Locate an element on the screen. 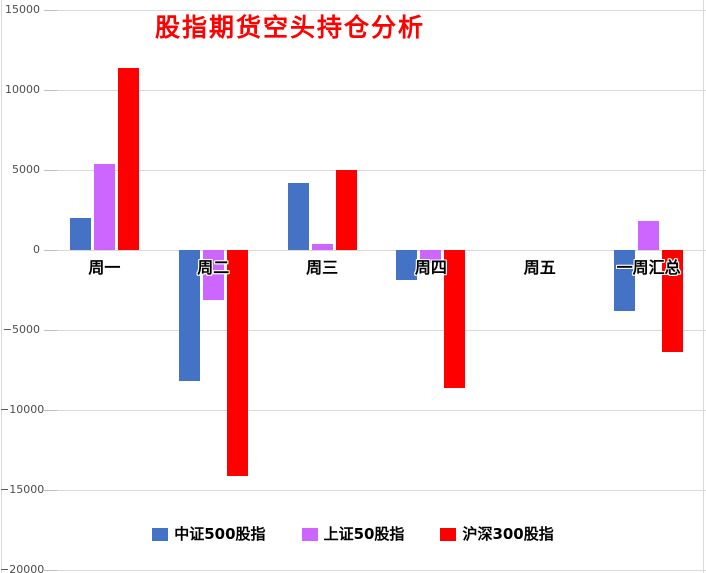  y-tick-label: −10000 is located at coordinates (22, 409).